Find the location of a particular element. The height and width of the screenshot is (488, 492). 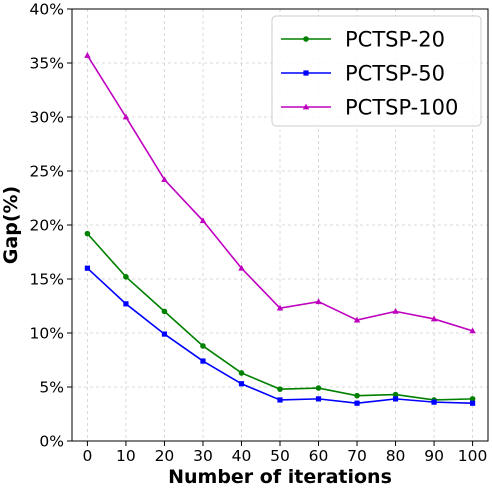

legend-label: PCTSP-20 is located at coordinates (395, 40).